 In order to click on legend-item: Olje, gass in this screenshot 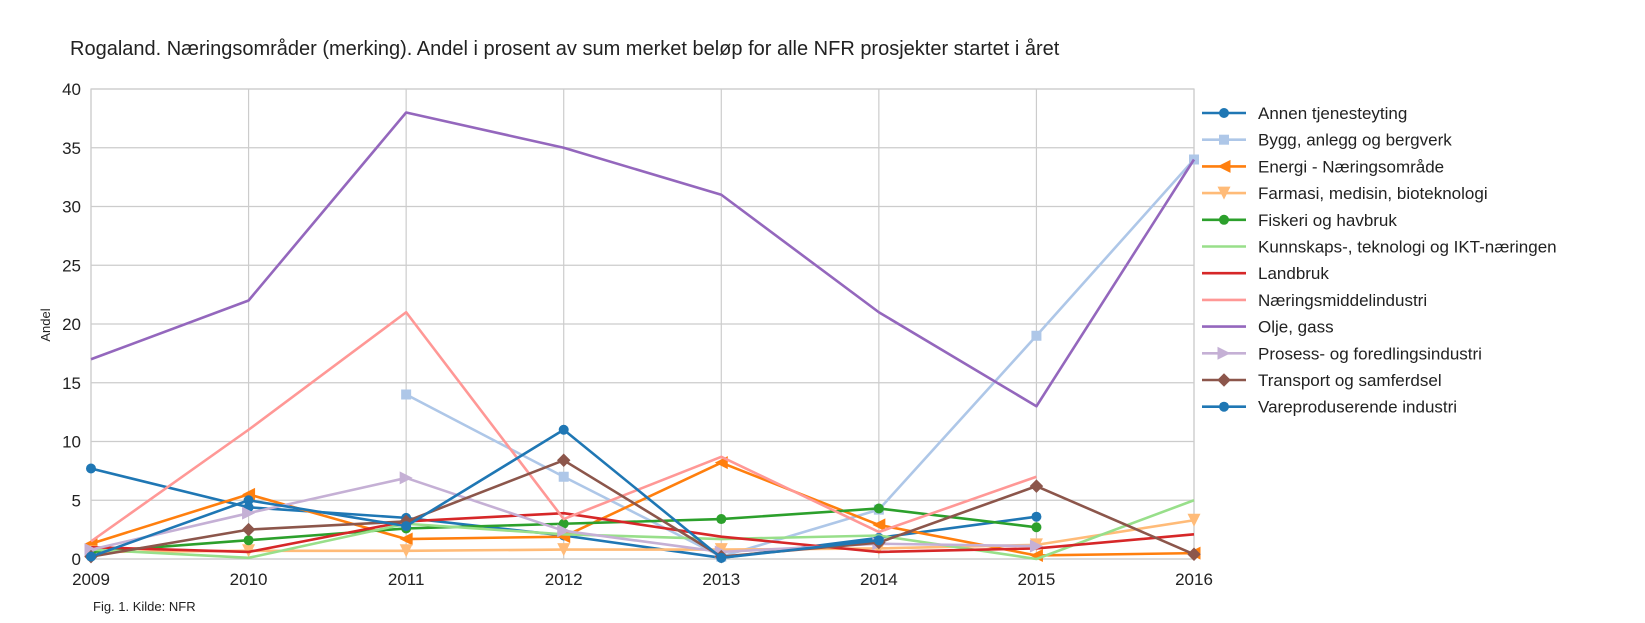, I will do `click(1268, 327)`.